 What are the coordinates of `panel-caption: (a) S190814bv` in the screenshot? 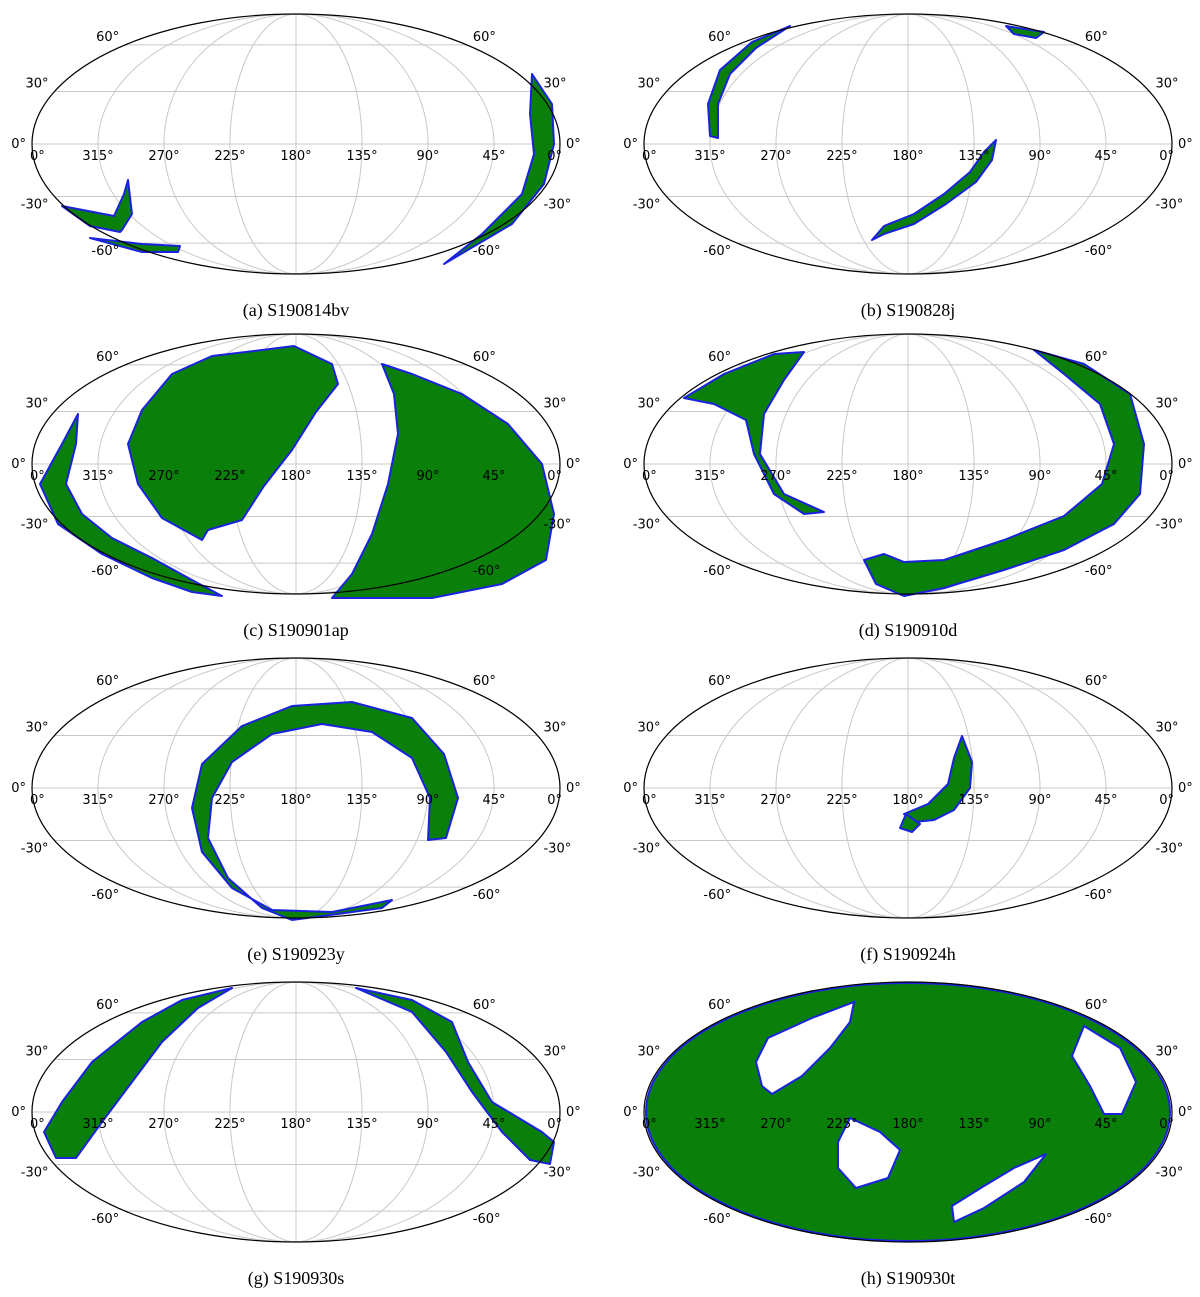 It's located at (296, 310).